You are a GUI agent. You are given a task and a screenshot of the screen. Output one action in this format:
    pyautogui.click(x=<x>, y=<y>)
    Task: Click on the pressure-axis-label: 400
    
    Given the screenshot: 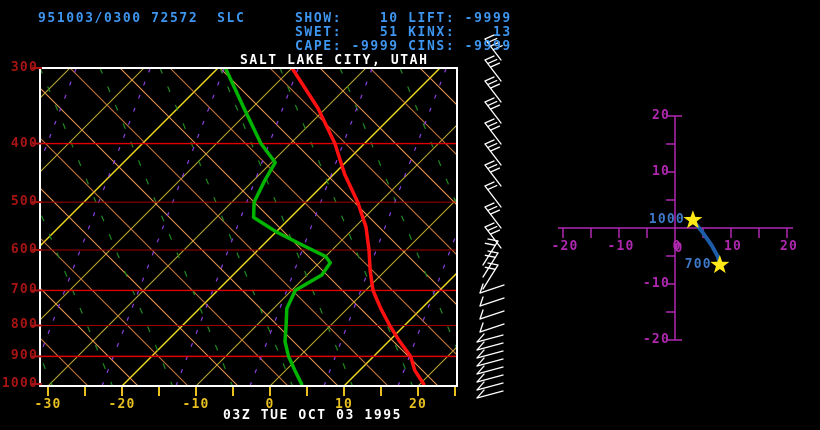 What is the action you would take?
    pyautogui.click(x=24, y=143)
    